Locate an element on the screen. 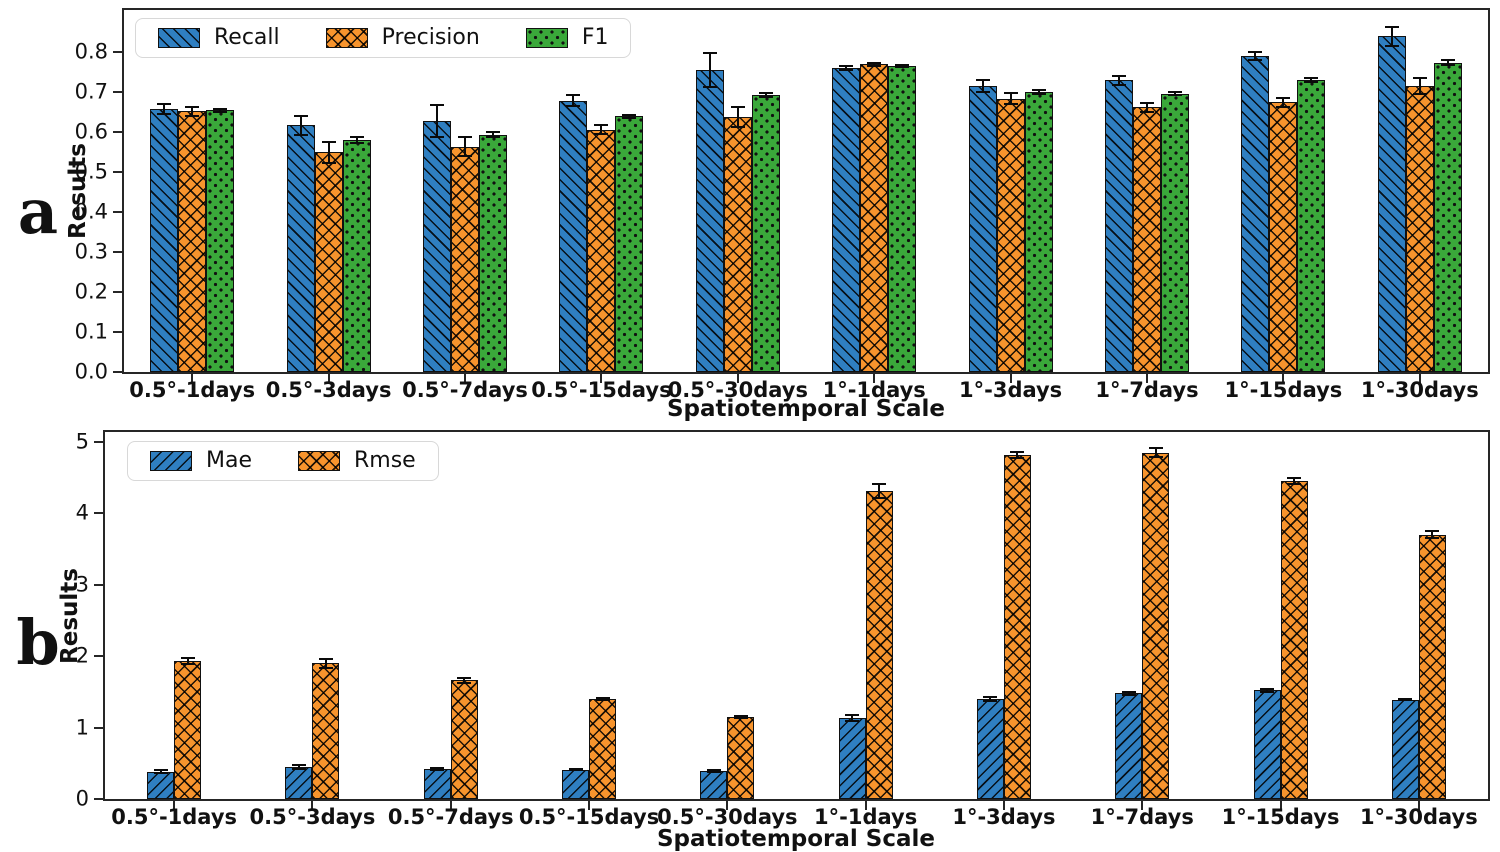 This screenshot has height=852, width=1500. x-tick-label: 0.5°-1days is located at coordinates (174, 817).